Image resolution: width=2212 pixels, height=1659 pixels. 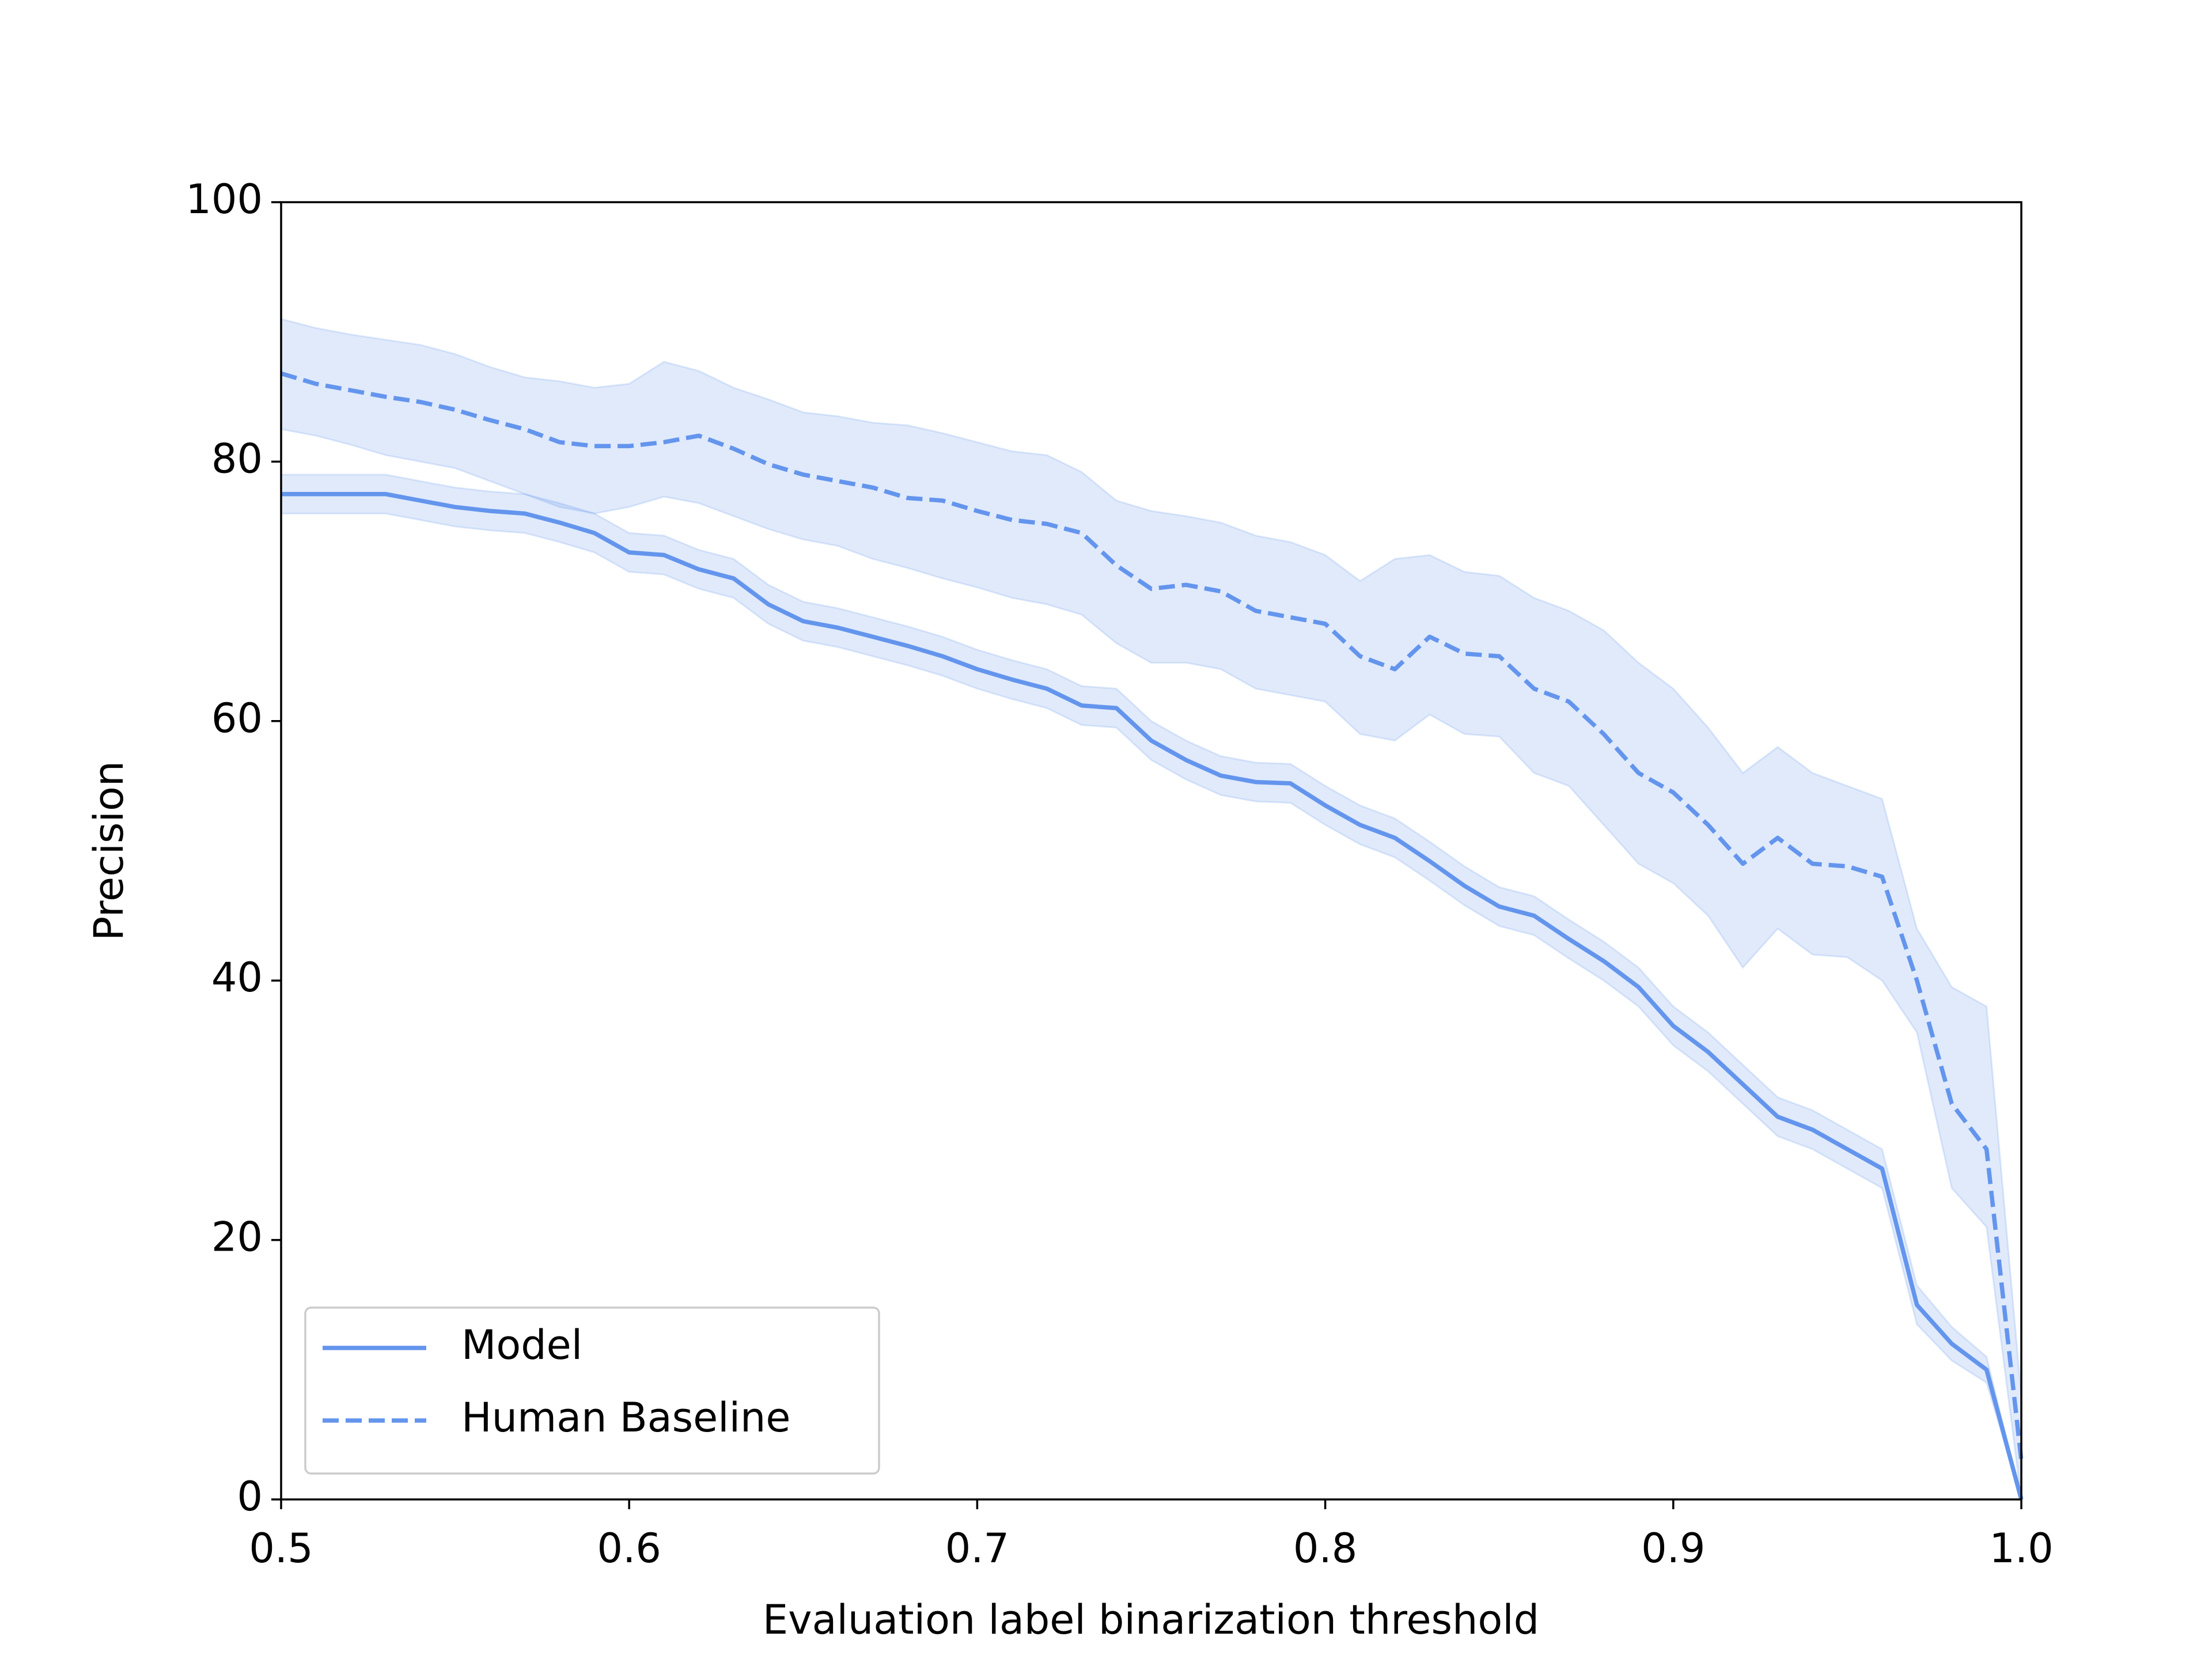 I want to click on y-tick-label: 40, so click(x=237, y=977).